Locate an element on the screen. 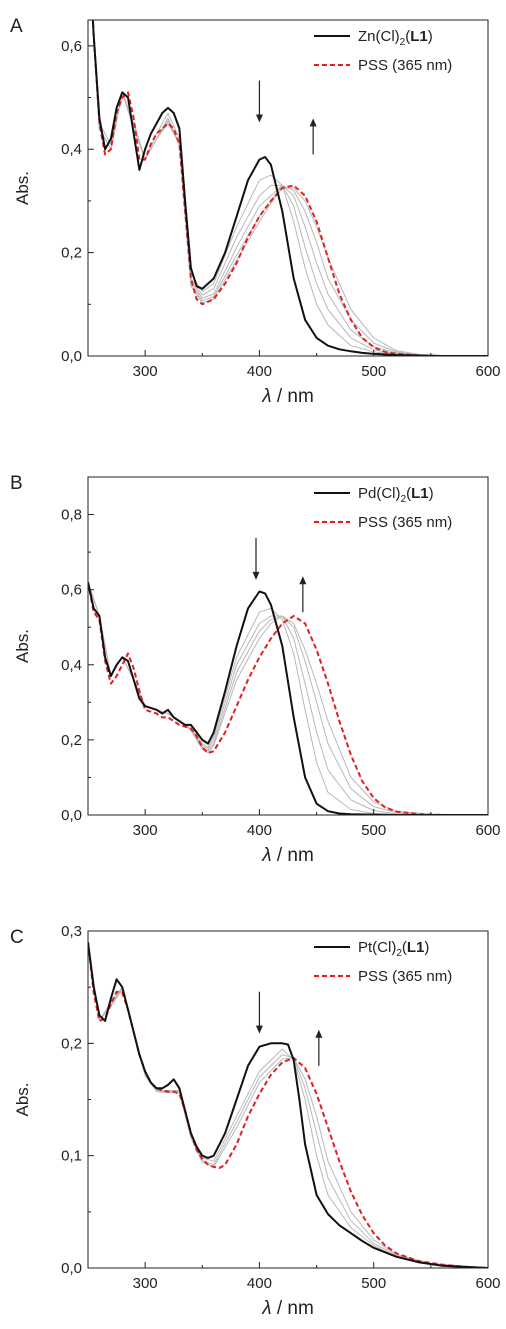 This screenshot has width=506, height=1329. legend-label: Pt(Cl)2(L1) is located at coordinates (393, 949).